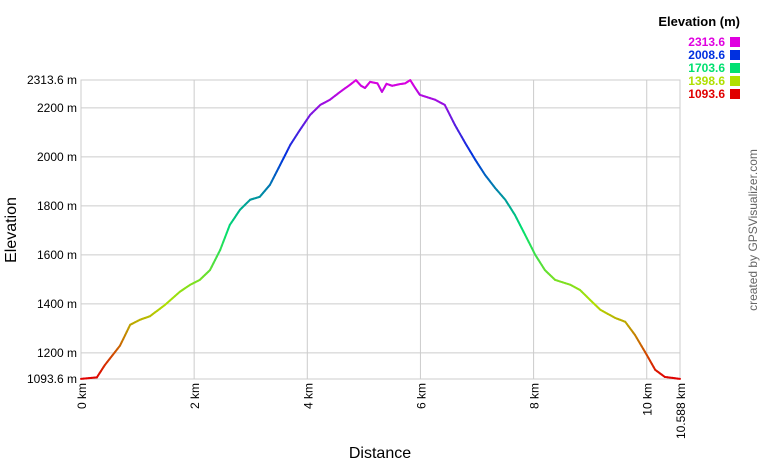  What do you see at coordinates (380, 452) in the screenshot?
I see `x-axis-label: Distance` at bounding box center [380, 452].